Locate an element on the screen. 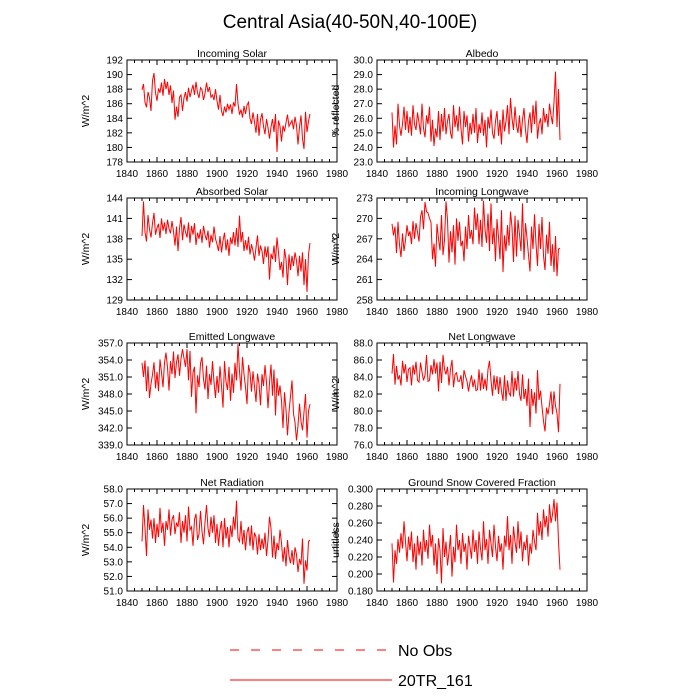 The width and height of the screenshot is (700, 700). absorbed-solar-x-tick-label: 1940 is located at coordinates (277, 312).